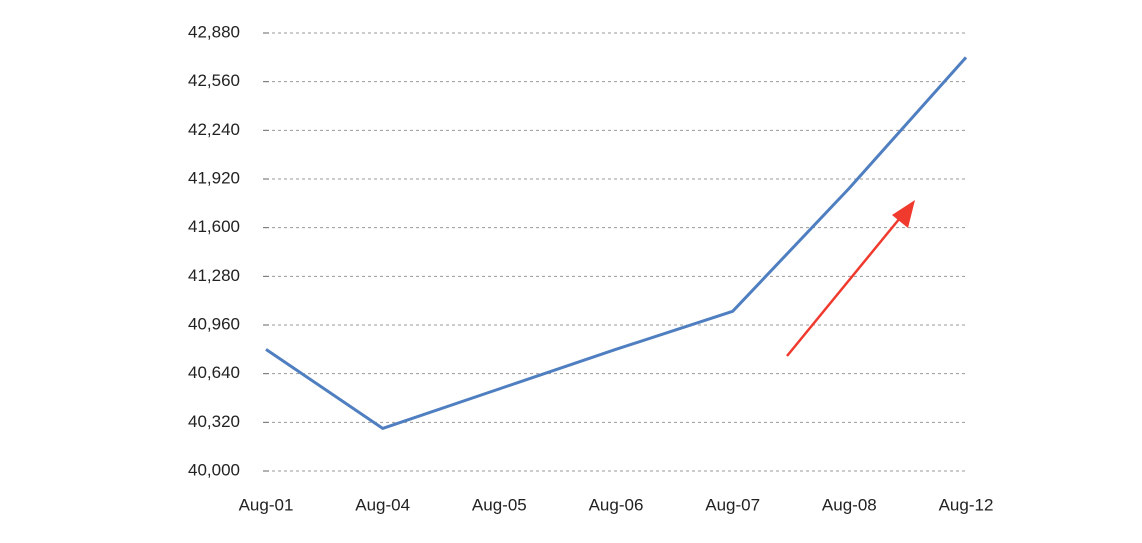 The height and width of the screenshot is (543, 1142). What do you see at coordinates (266, 504) in the screenshot?
I see `x-tick-label: Aug-01` at bounding box center [266, 504].